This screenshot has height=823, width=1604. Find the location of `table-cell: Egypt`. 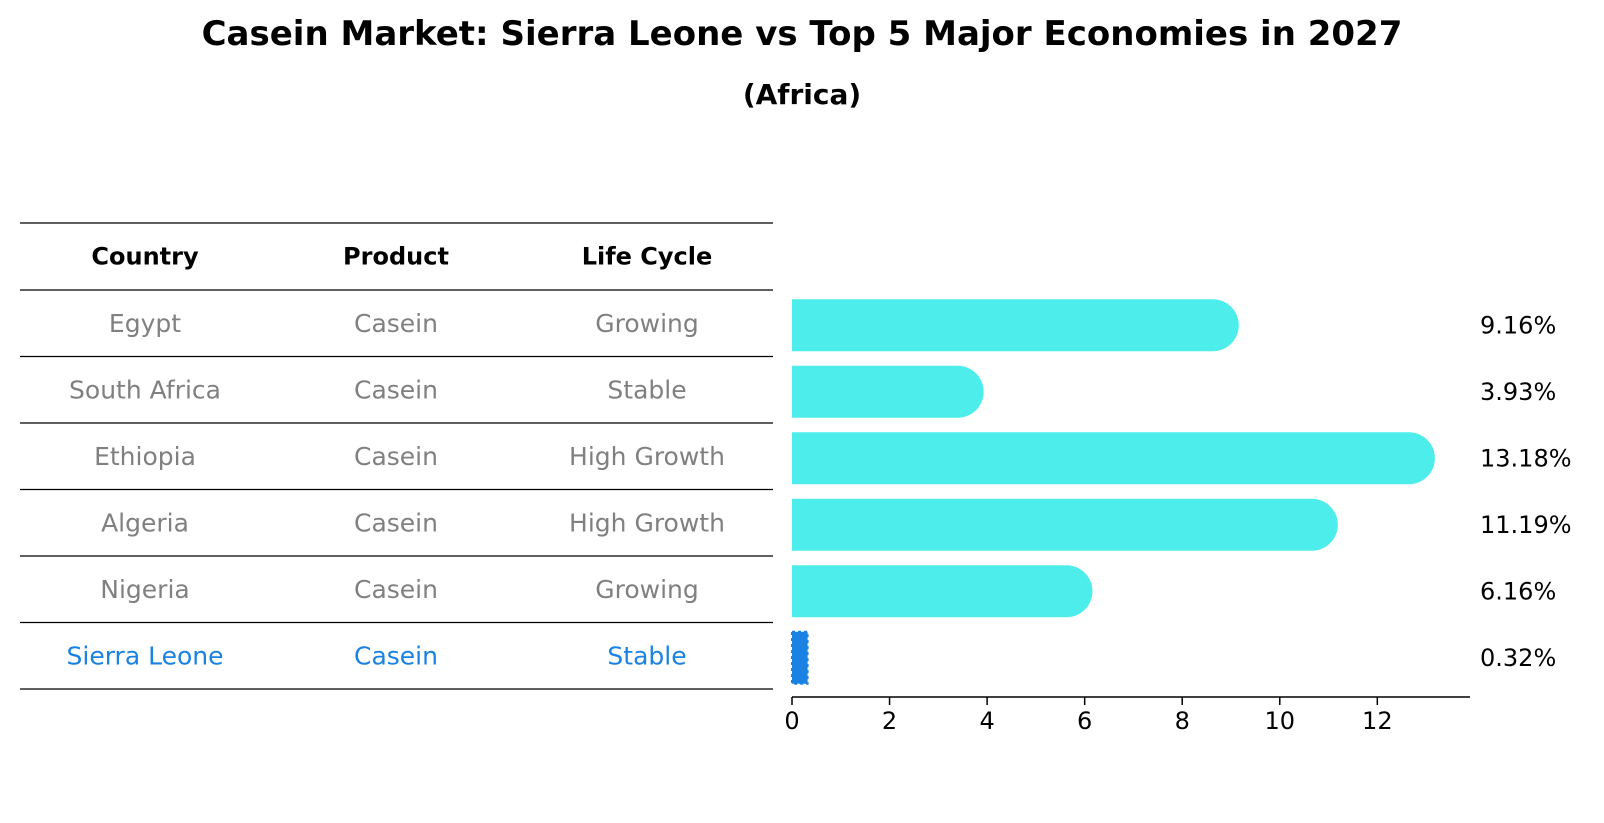

table-cell: Egypt is located at coordinates (145, 323).